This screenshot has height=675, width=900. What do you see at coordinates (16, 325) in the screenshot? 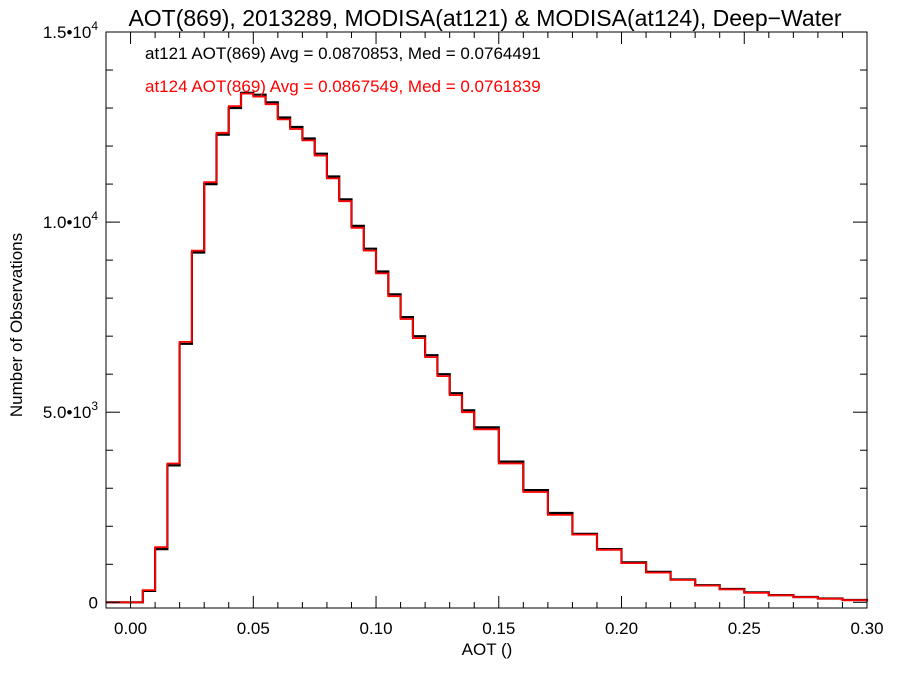
I see `y-axis-label: Number of Observations` at bounding box center [16, 325].